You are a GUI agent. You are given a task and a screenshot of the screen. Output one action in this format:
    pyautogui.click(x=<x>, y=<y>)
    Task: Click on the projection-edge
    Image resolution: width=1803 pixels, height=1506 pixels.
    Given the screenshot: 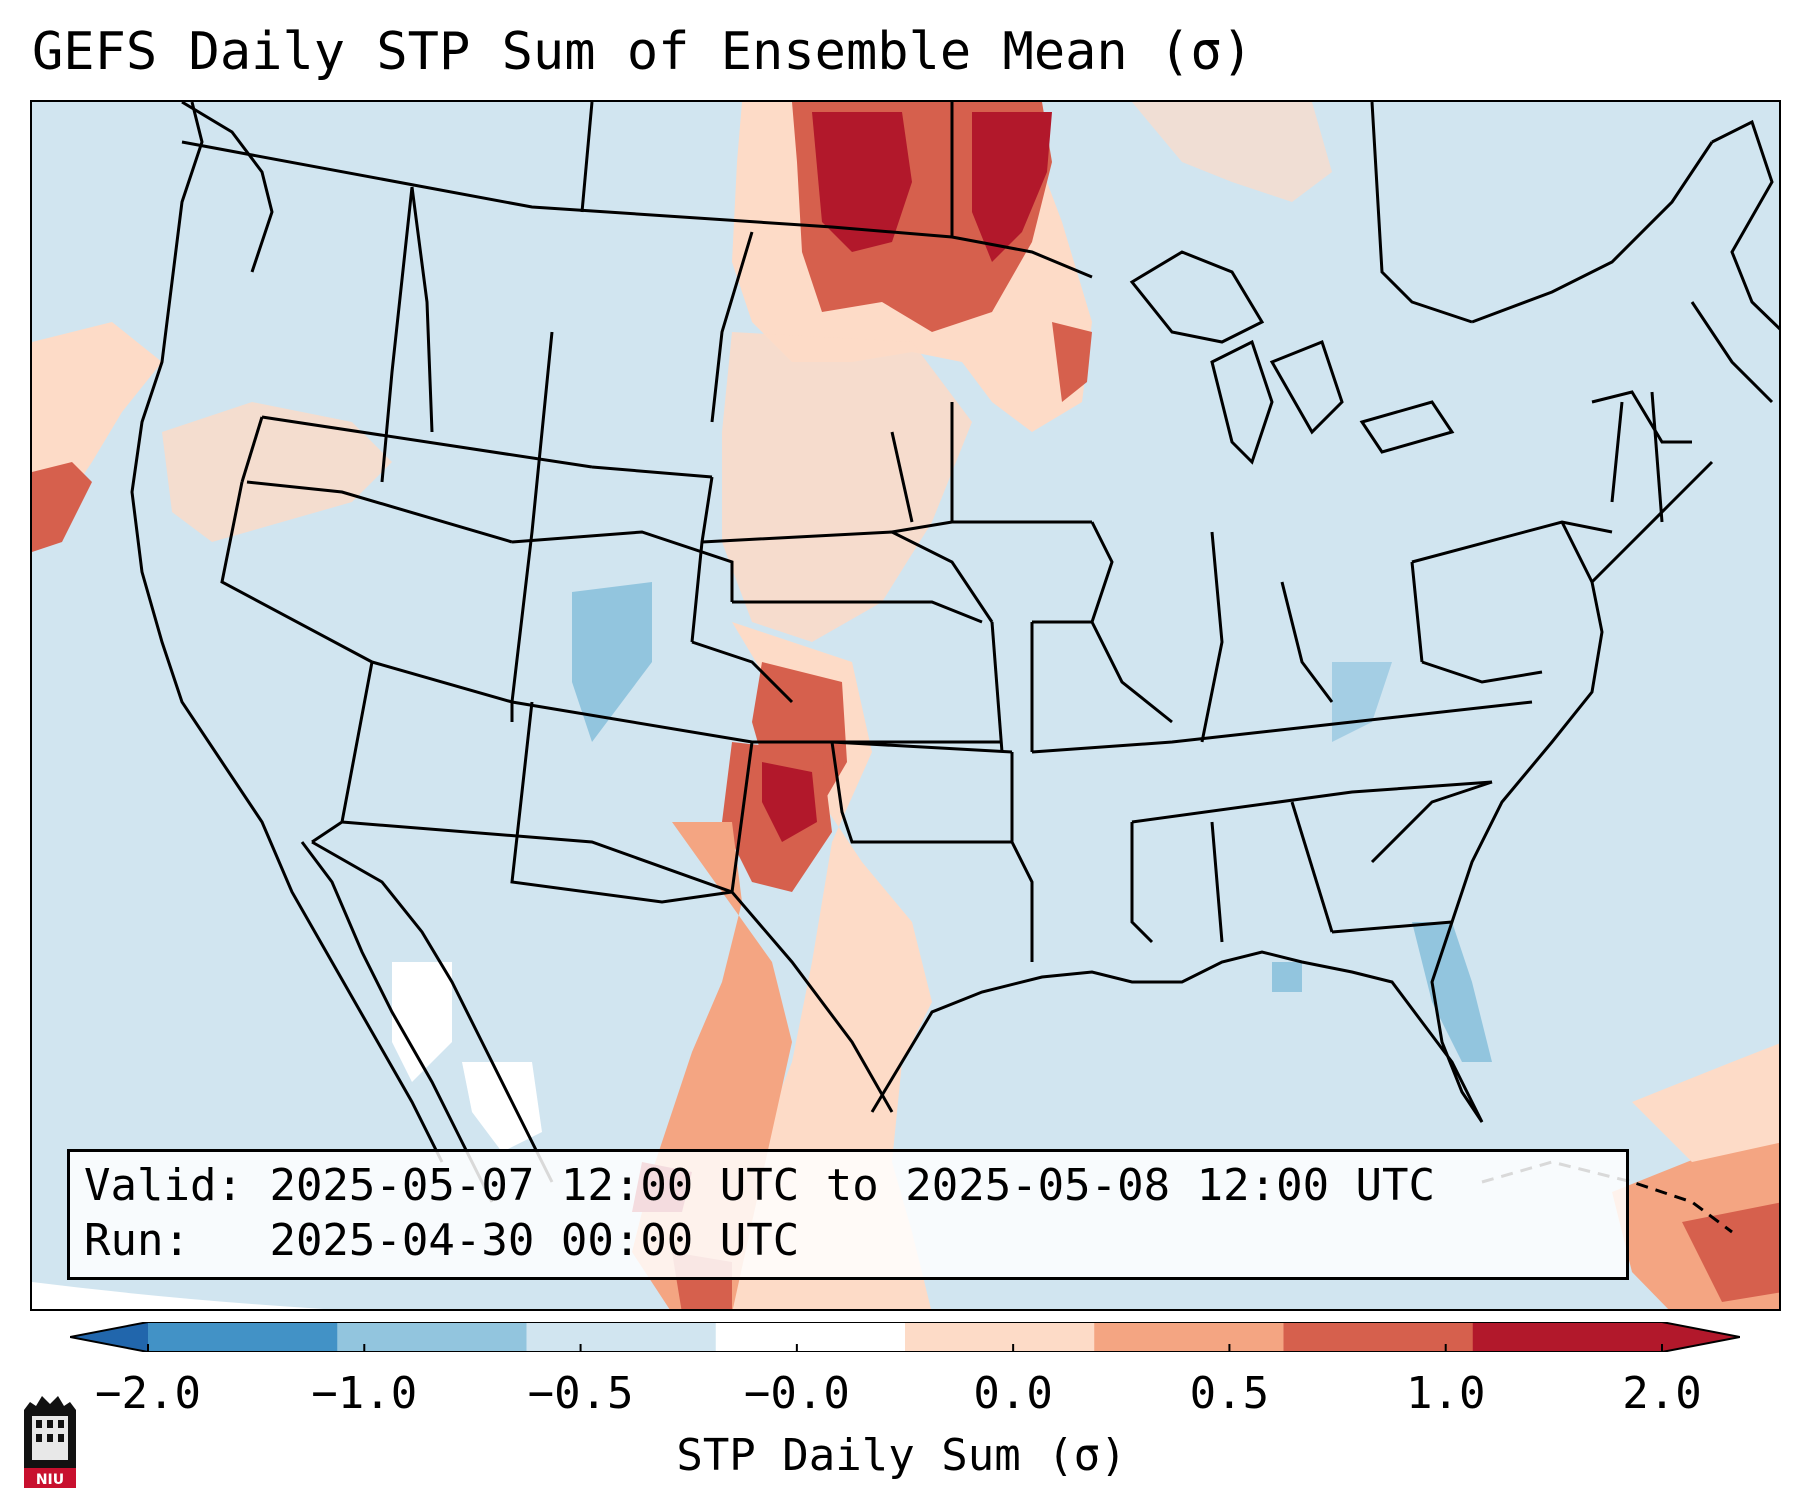 What is the action you would take?
    pyautogui.click(x=178, y=1295)
    